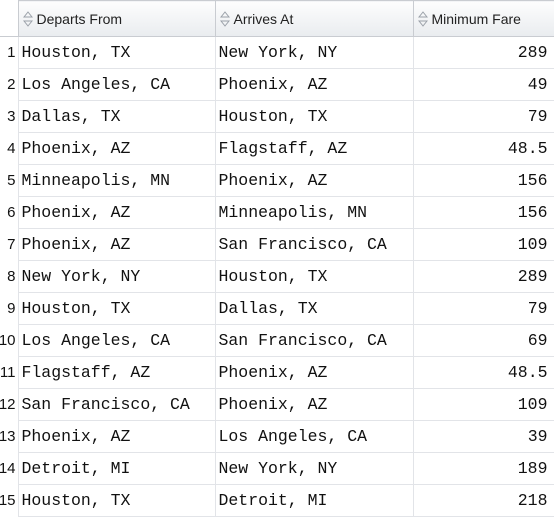  What do you see at coordinates (116, 180) in the screenshot?
I see `departs-from: Minneapolis, MN` at bounding box center [116, 180].